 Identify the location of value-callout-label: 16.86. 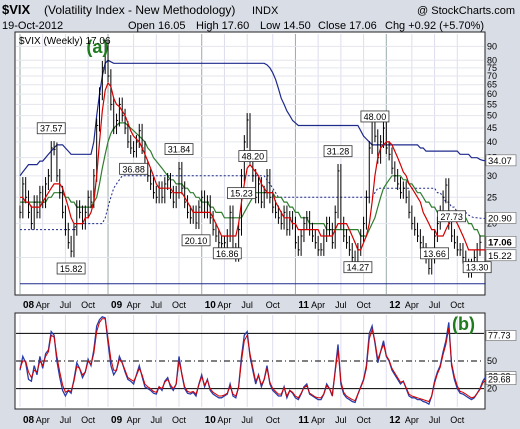
(227, 254).